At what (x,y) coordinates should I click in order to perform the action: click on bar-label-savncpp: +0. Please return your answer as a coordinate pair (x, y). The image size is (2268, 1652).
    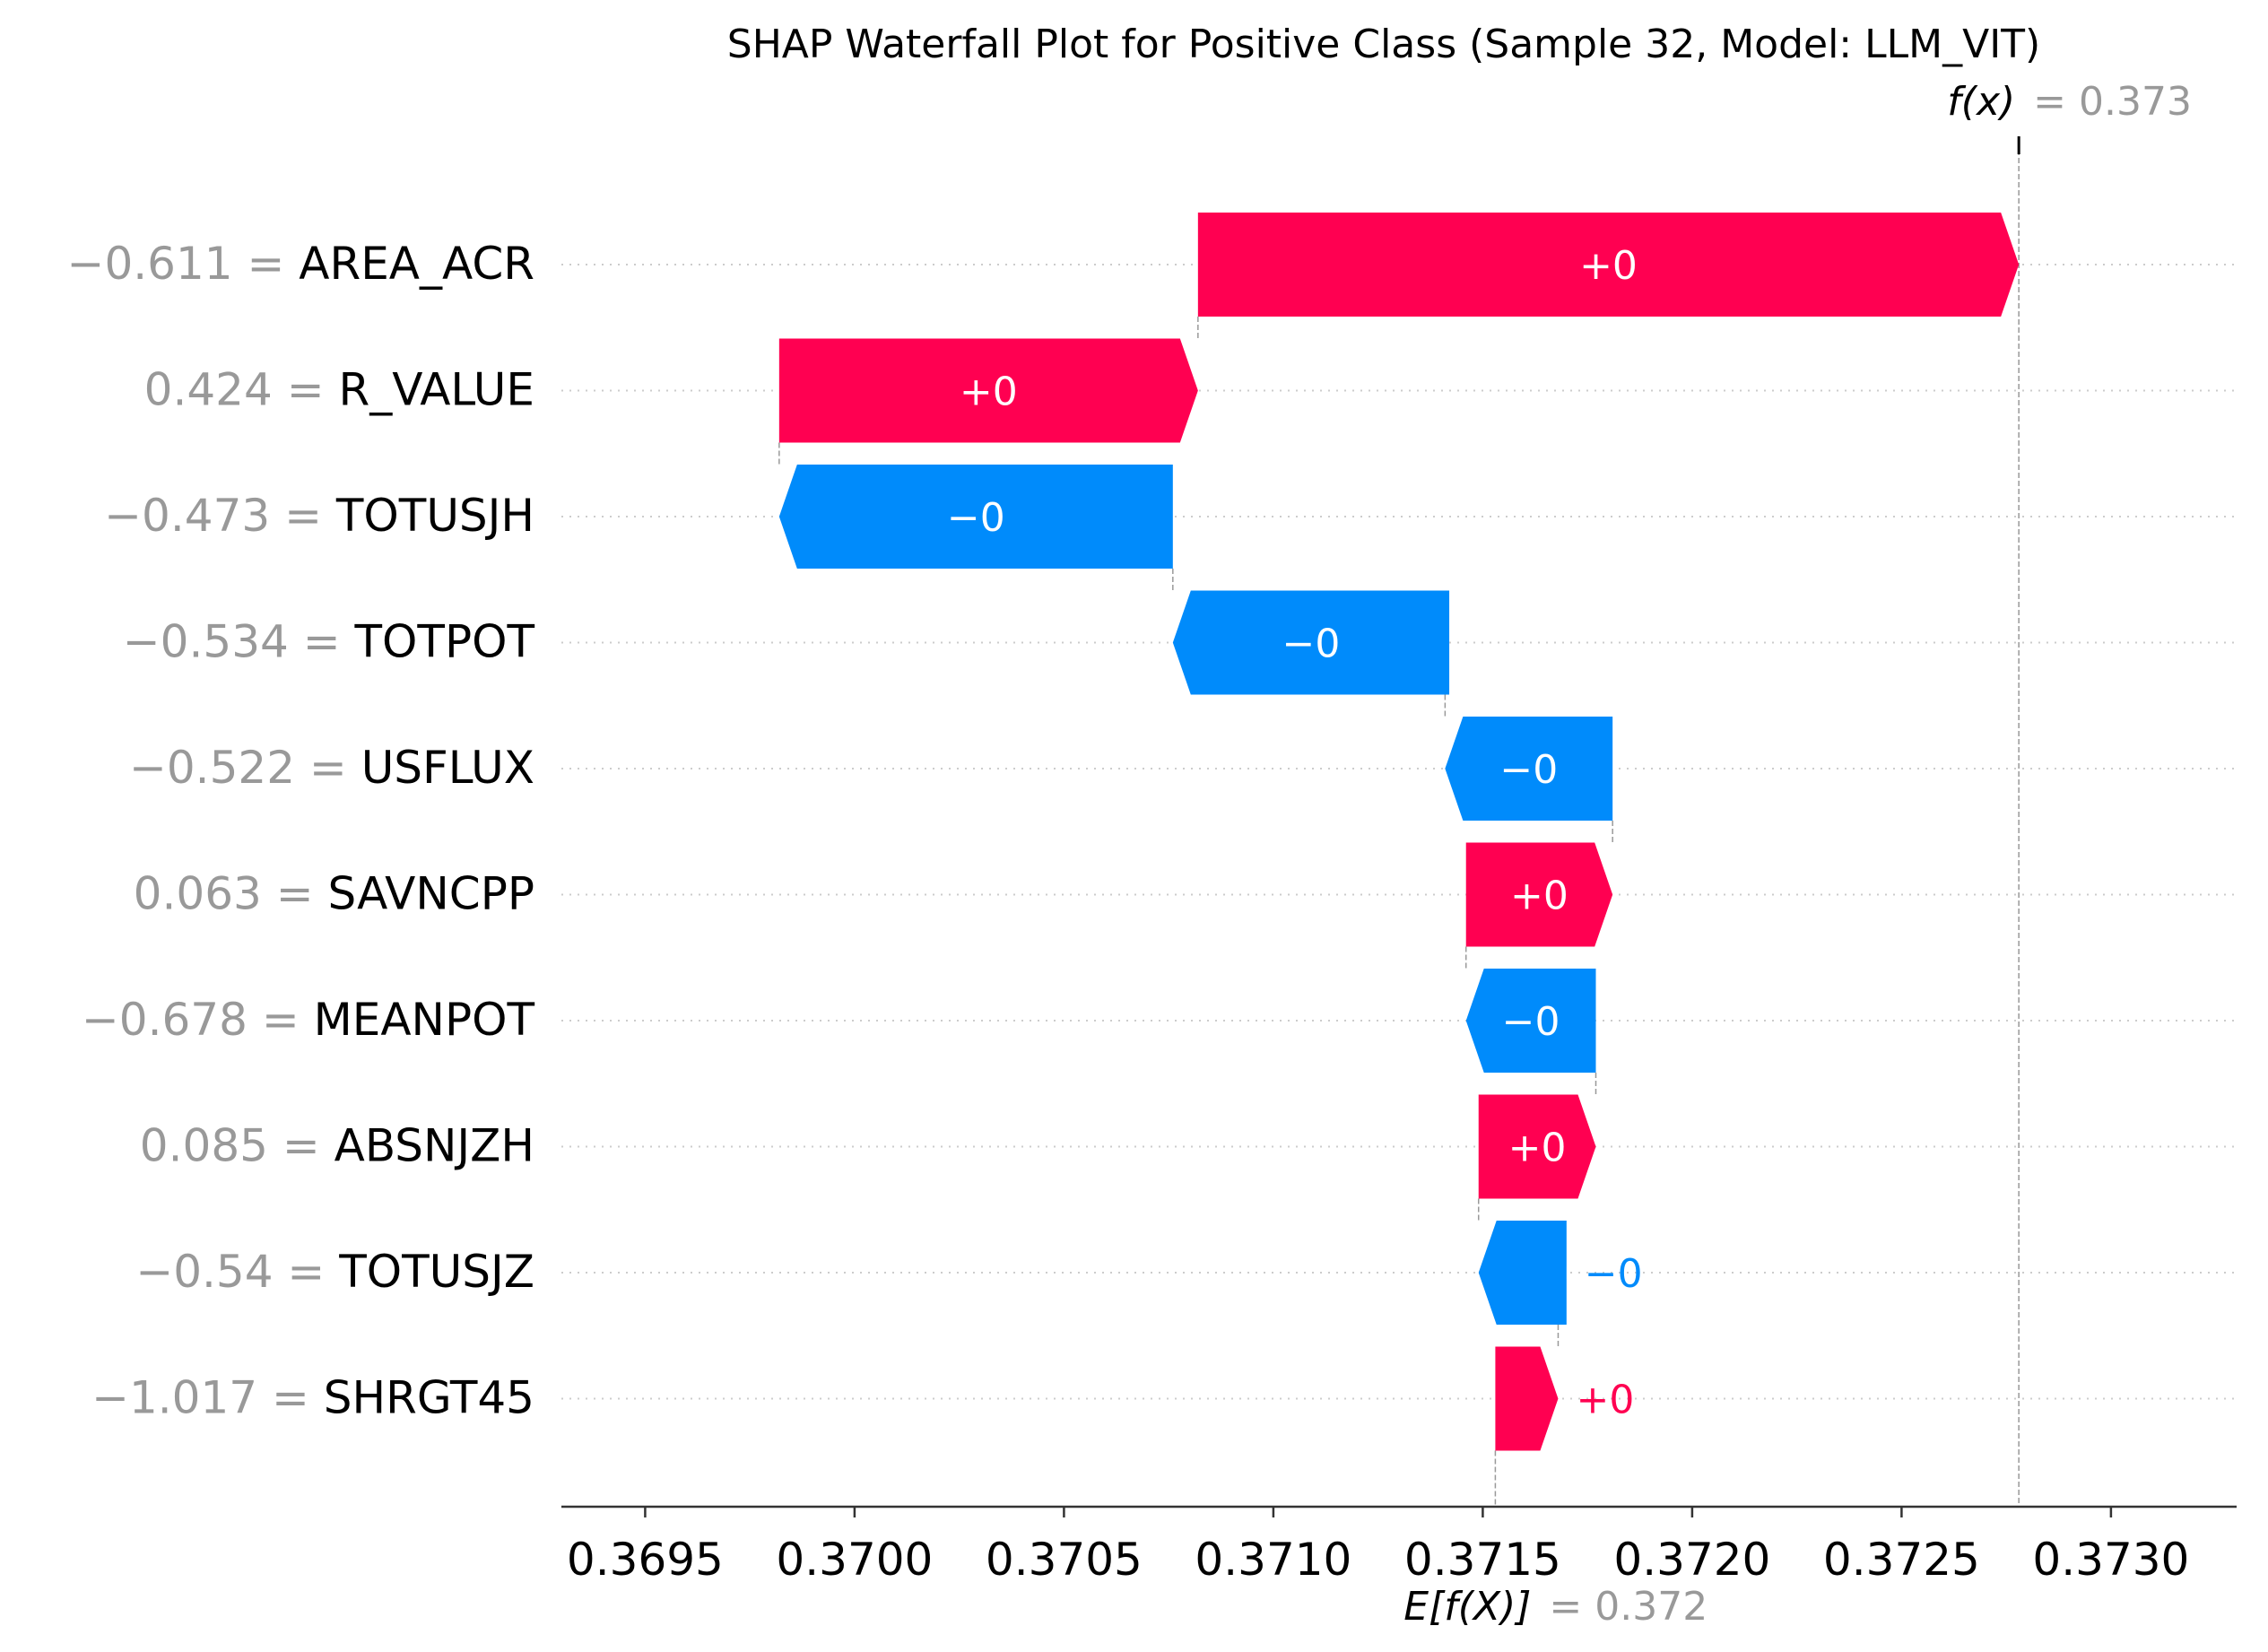
    Looking at the image, I should click on (1539, 896).